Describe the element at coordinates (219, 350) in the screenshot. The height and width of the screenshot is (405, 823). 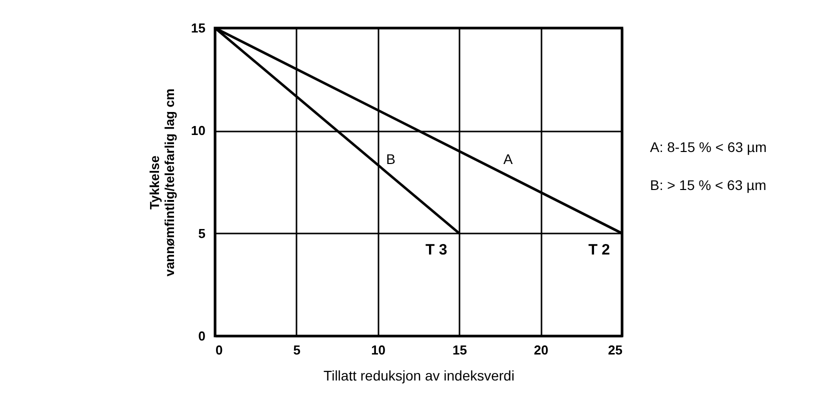
I see `x-tick-label: 0` at that location.